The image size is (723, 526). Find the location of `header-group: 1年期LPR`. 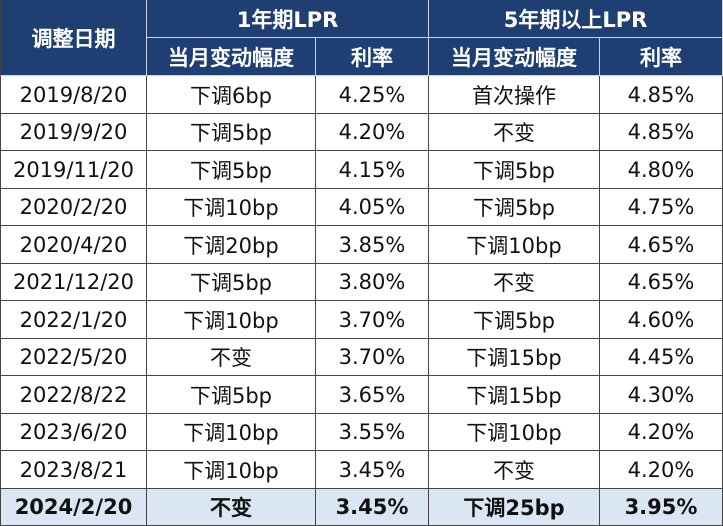

header-group: 1年期LPR is located at coordinates (288, 19).